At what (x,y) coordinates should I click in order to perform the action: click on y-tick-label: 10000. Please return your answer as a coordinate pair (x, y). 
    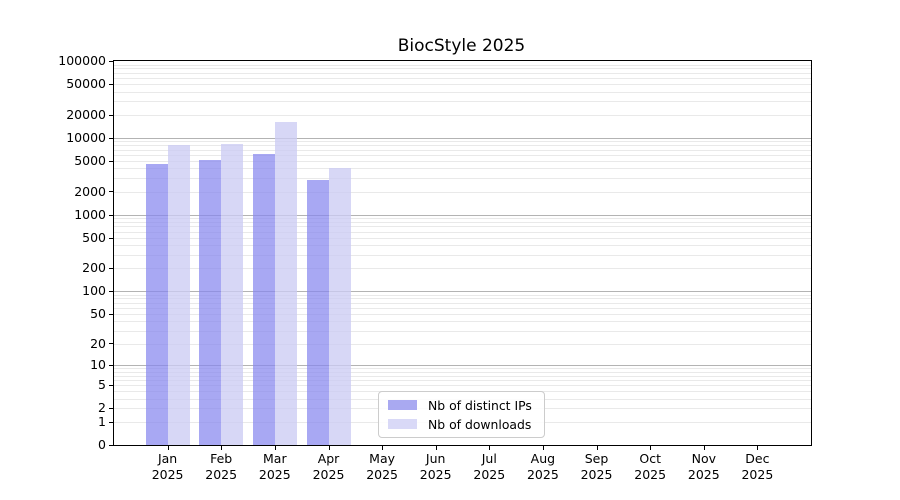
    Looking at the image, I should click on (86, 137).